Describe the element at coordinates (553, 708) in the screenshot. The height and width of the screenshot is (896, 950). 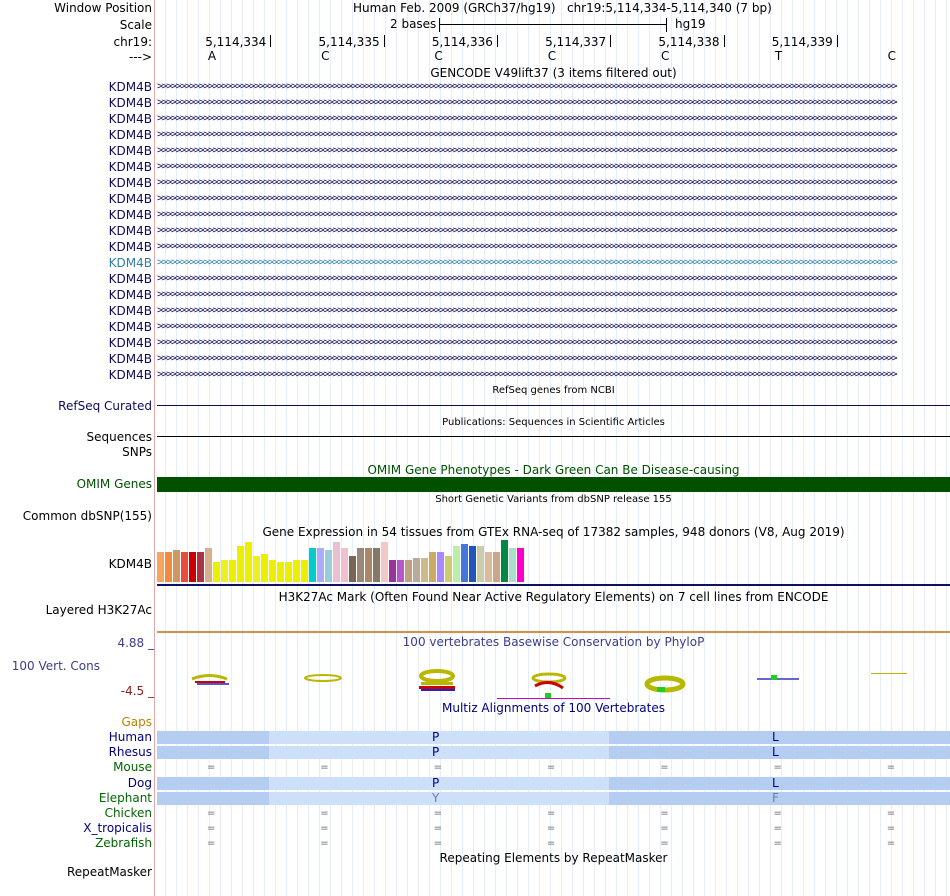
I see `multiz-track-title: Multiz Alignments of 100 Vertebrates` at that location.